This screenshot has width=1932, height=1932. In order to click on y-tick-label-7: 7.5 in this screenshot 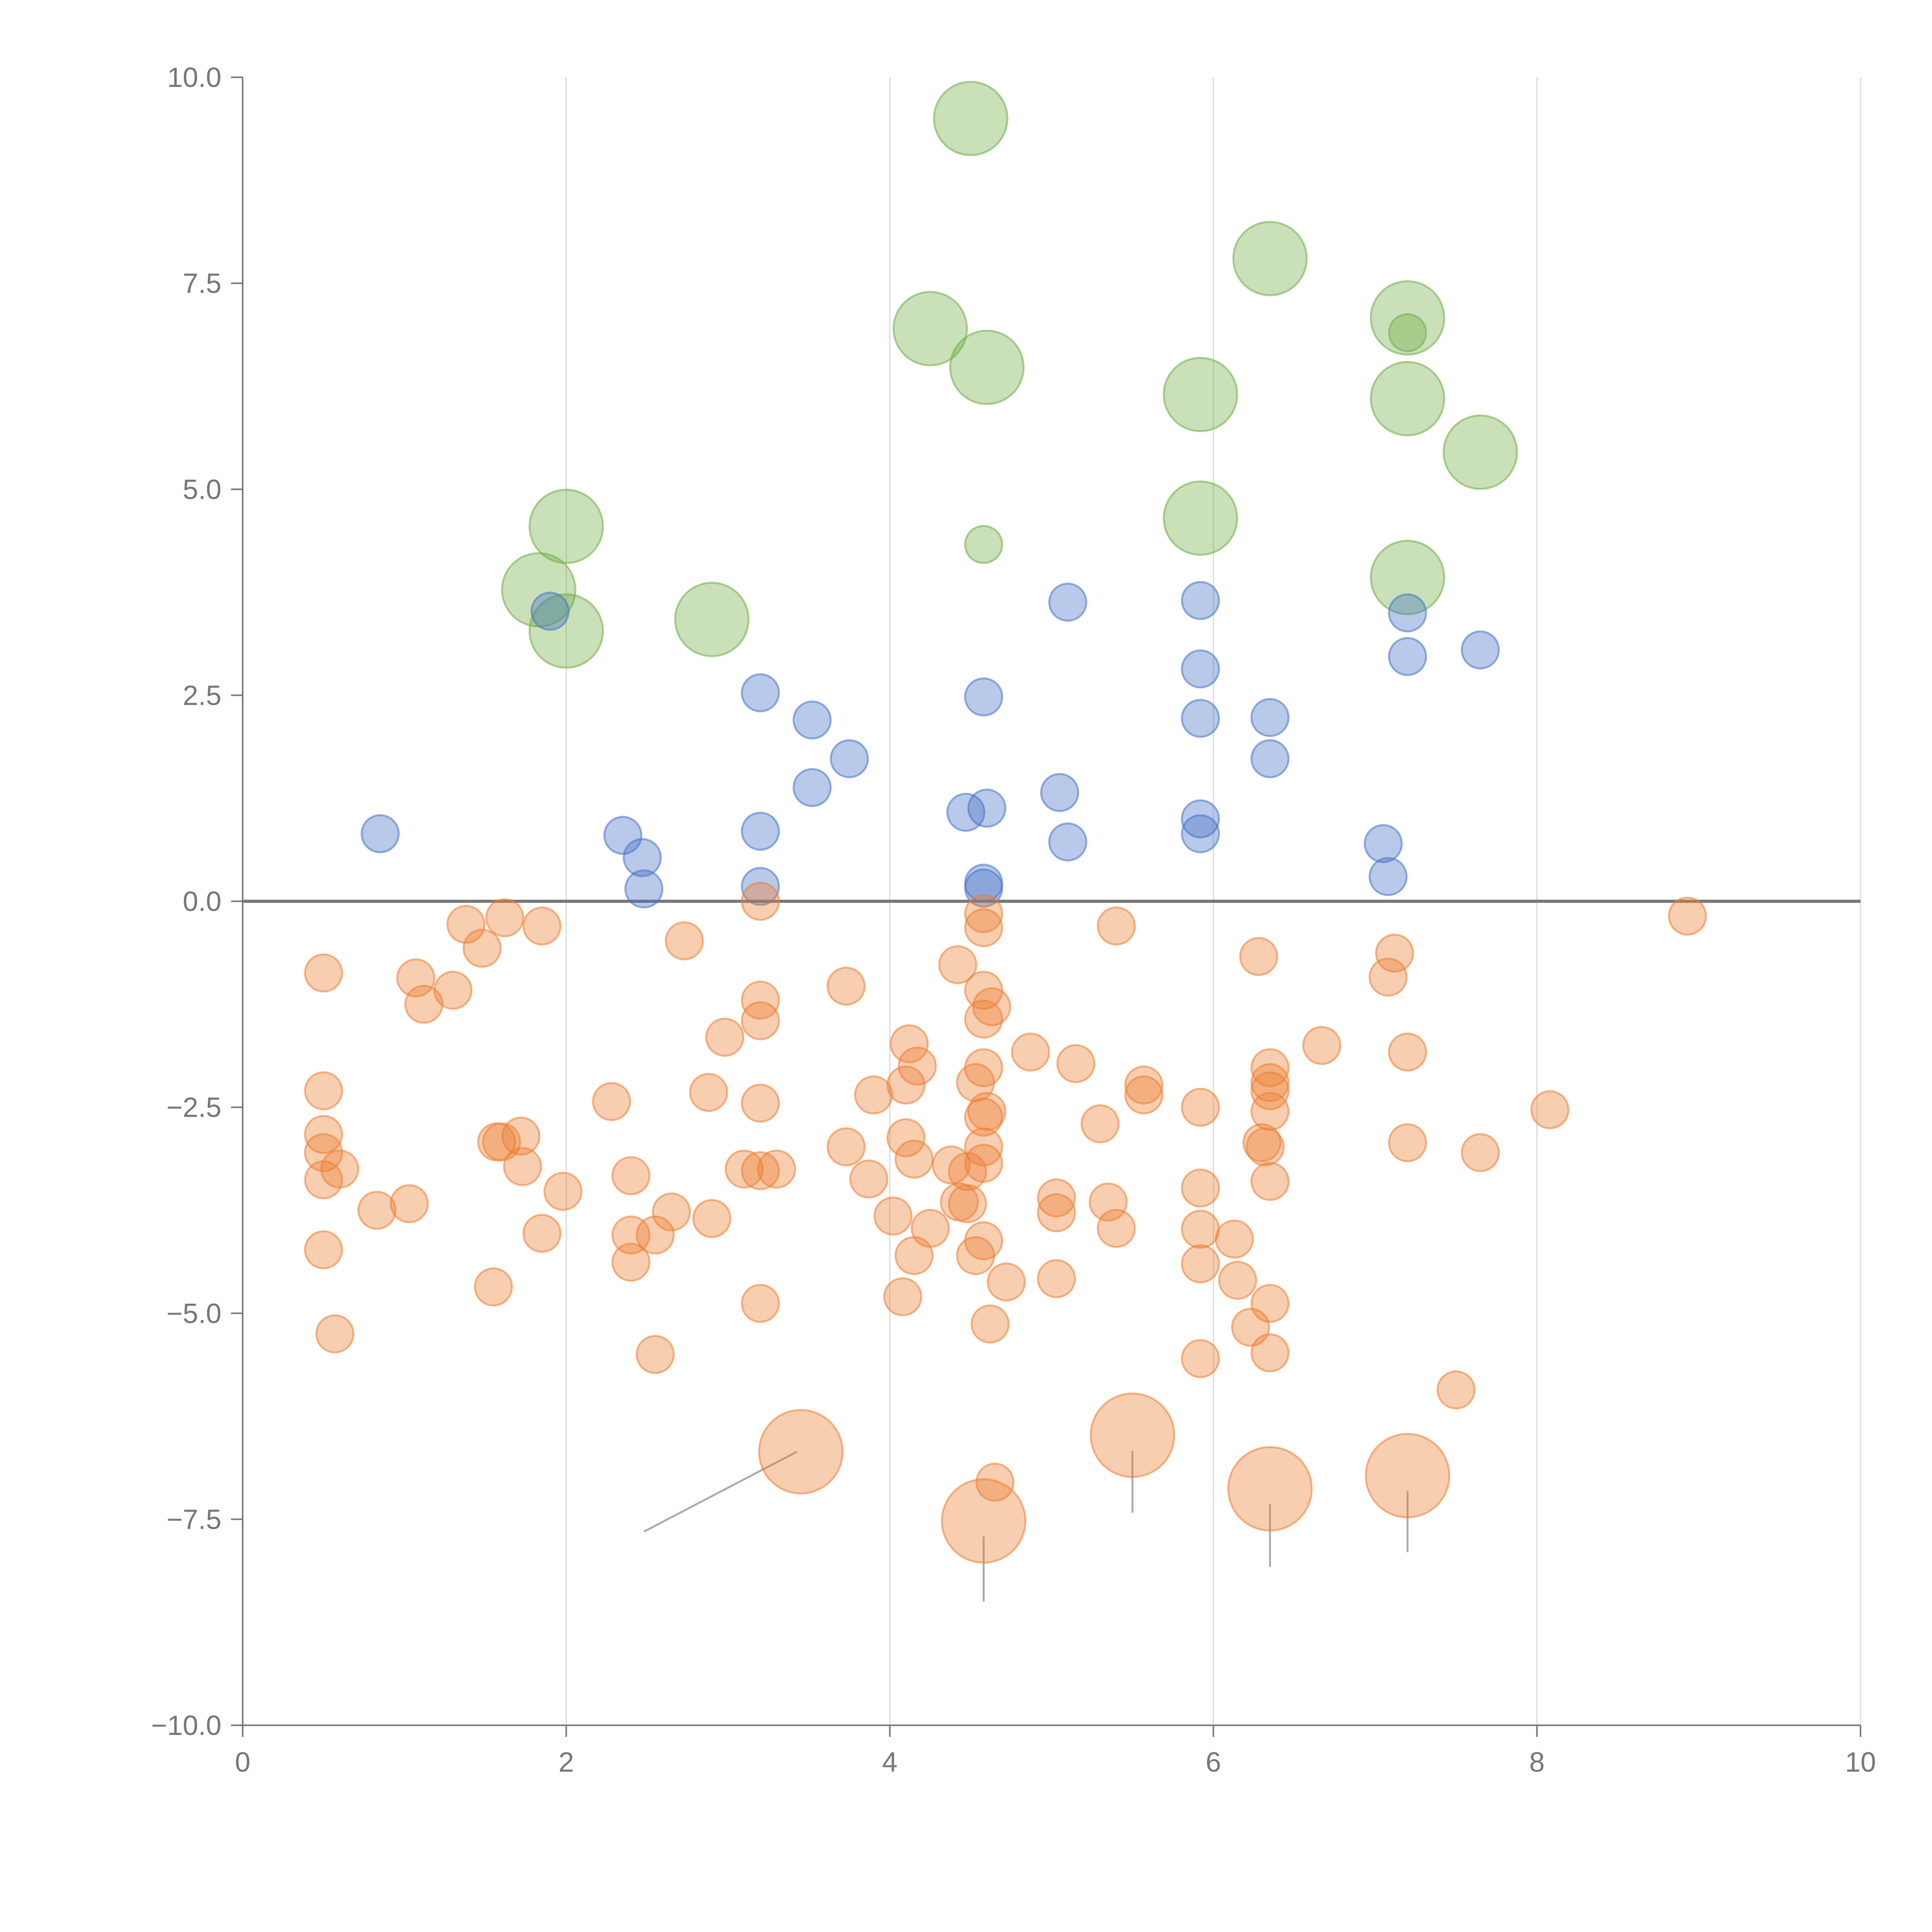, I will do `click(202, 284)`.